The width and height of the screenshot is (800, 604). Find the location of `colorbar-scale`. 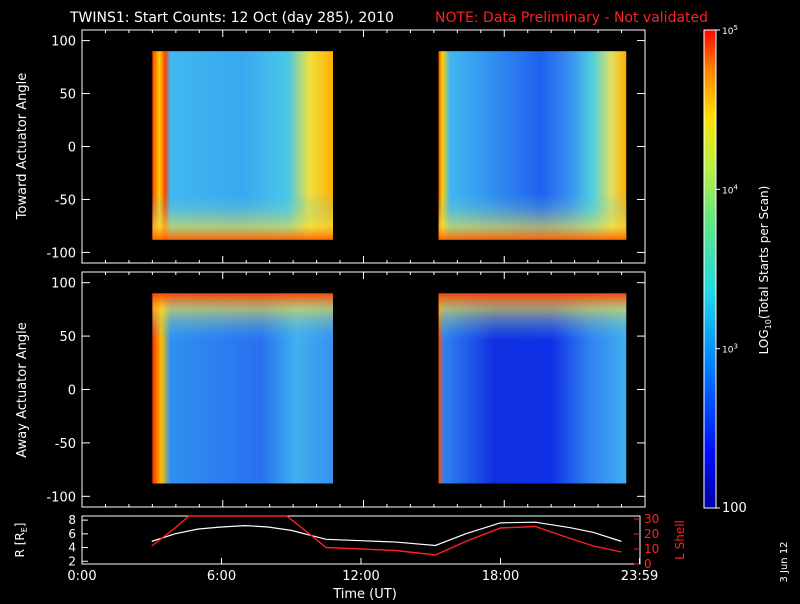

colorbar-scale is located at coordinates (710, 269).